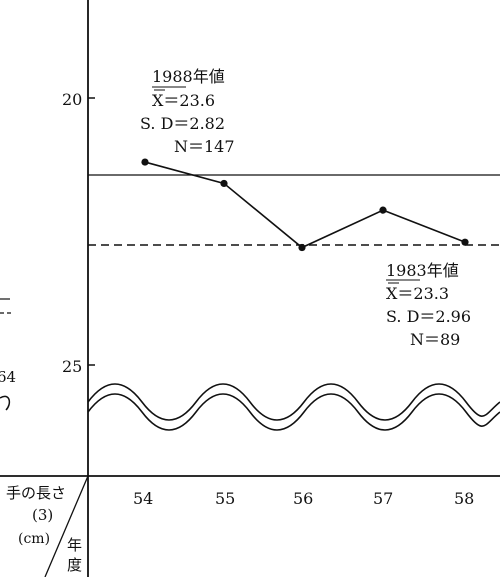  I want to click on annotation-n: N＝147, so click(204, 146).